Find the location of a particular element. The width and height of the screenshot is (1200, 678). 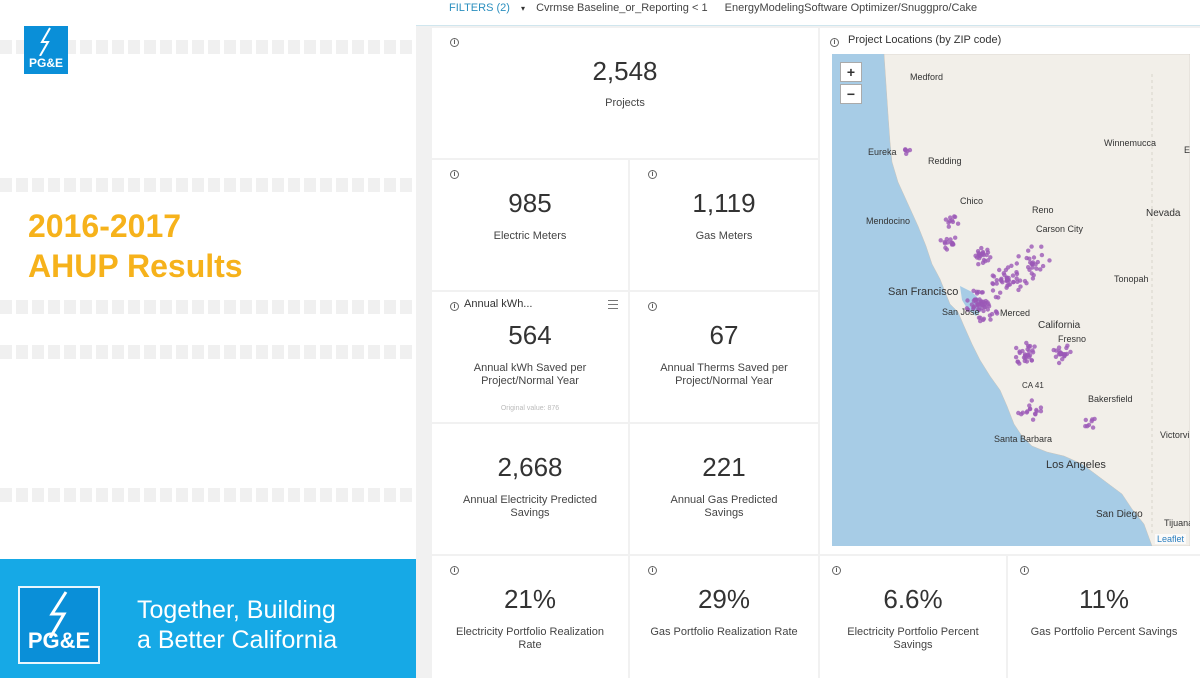

chevron-down-icon: ▾ is located at coordinates (522, 8).